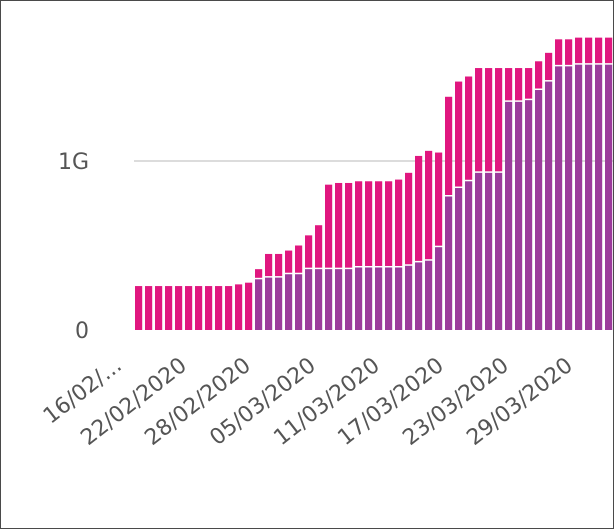 This screenshot has width=614, height=529. What do you see at coordinates (73, 247) in the screenshot?
I see `y-tick-labels: 0 1G` at bounding box center [73, 247].